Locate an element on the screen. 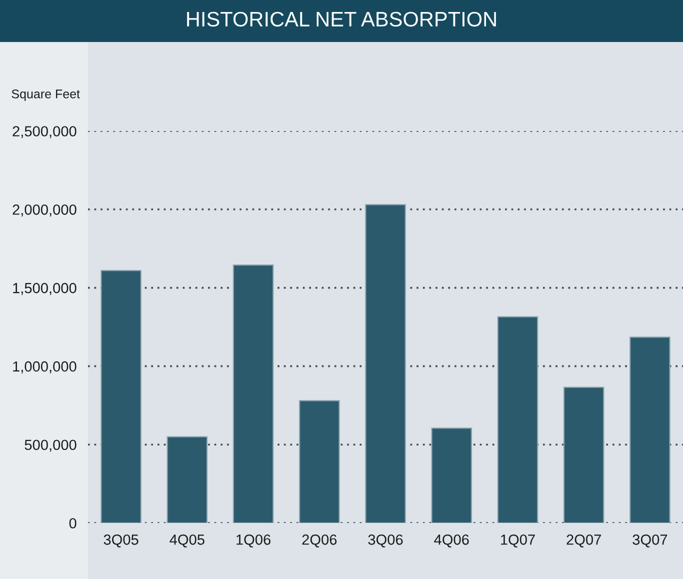 This screenshot has height=579, width=683. x-tick-label: 2Q07 is located at coordinates (583, 541).